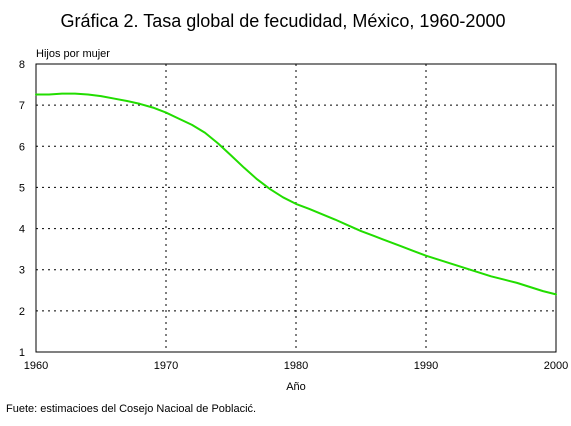 The image size is (571, 426). I want to click on x-axis-label: Año, so click(296, 387).